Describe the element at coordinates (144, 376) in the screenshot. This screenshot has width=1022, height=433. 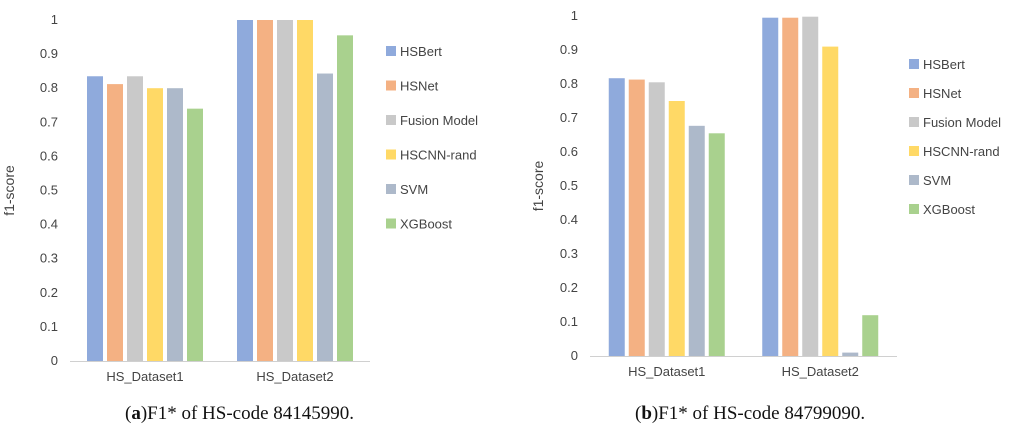
I see `x-category-label-a: HS_Dataset1` at that location.